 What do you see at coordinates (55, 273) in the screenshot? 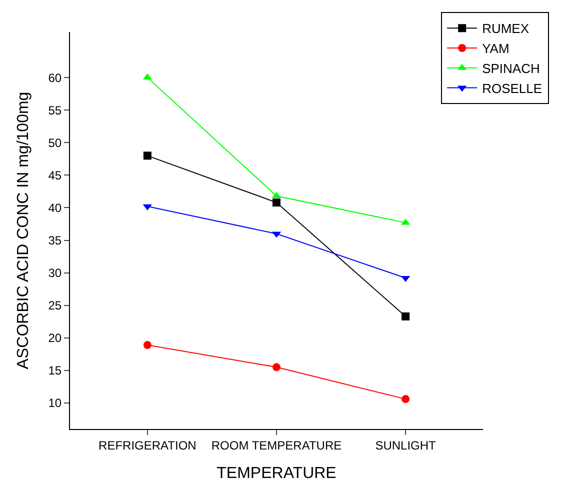
I see `y-tick-label: 30` at bounding box center [55, 273].